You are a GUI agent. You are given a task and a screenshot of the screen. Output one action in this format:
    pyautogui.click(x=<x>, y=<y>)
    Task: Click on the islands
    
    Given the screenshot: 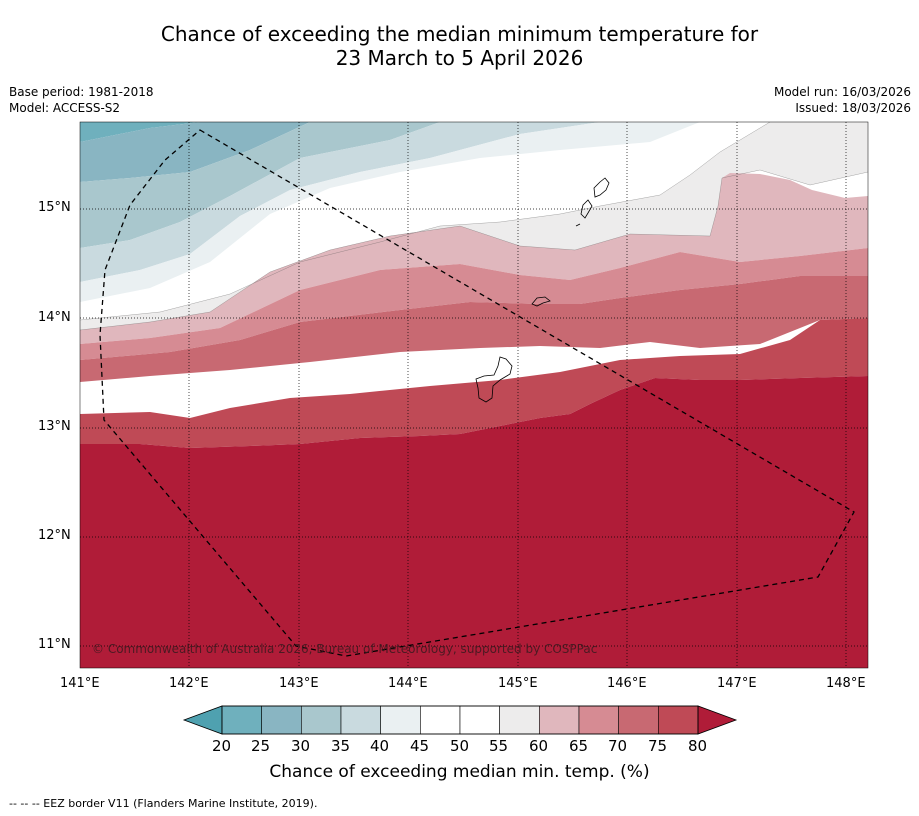 What is the action you would take?
    pyautogui.click(x=542, y=290)
    